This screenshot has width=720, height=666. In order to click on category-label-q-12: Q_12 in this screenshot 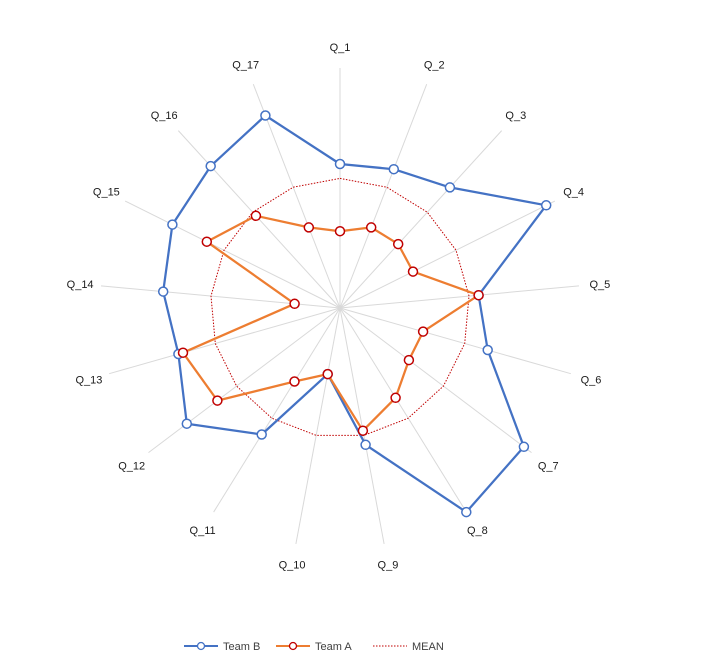, I will do `click(131, 466)`.